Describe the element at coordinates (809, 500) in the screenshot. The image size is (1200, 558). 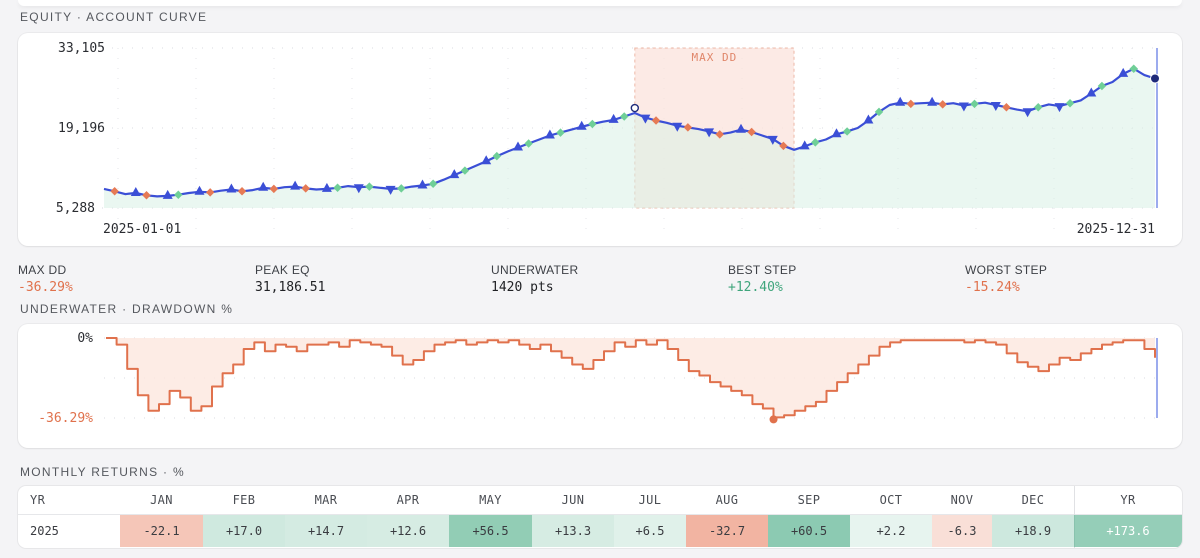
I see `header-month: SEP` at that location.